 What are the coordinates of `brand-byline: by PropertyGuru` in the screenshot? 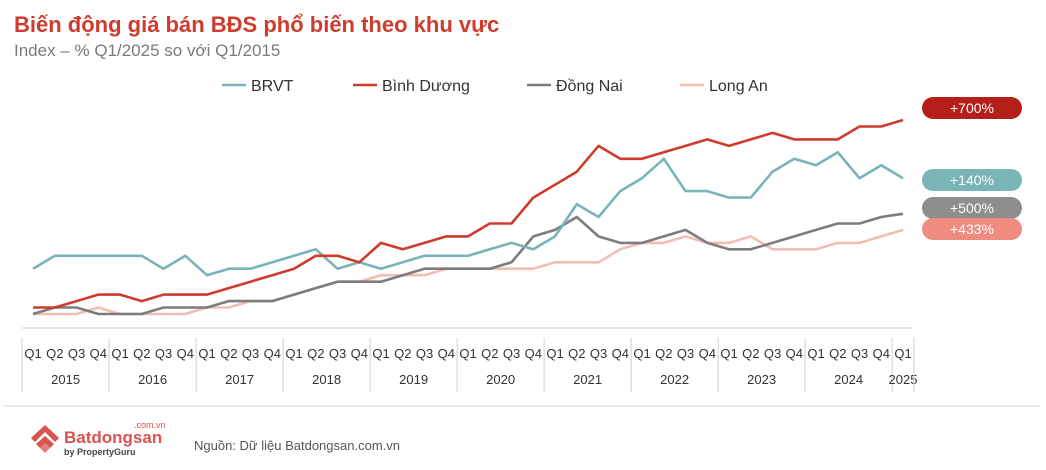 It's located at (100, 452).